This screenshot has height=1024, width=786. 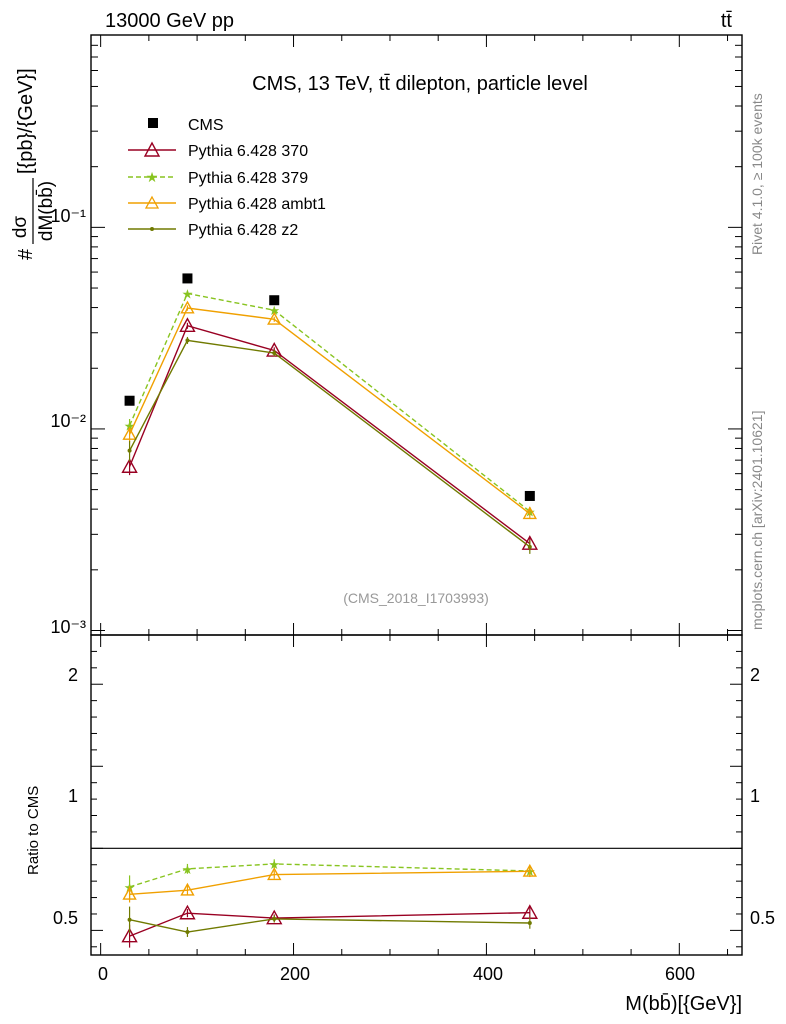 I want to click on process-label: tt̄, so click(x=727, y=21).